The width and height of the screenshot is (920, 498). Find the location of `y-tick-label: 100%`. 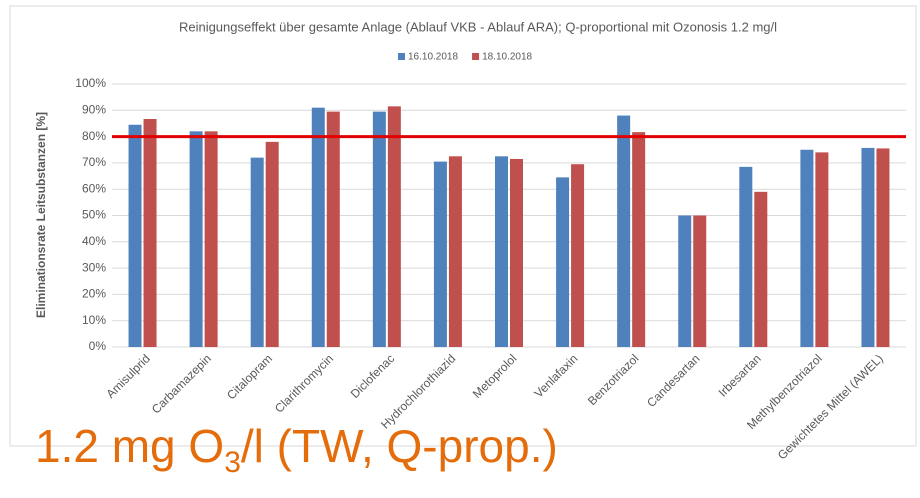

y-tick-label: 100% is located at coordinates (90, 83).